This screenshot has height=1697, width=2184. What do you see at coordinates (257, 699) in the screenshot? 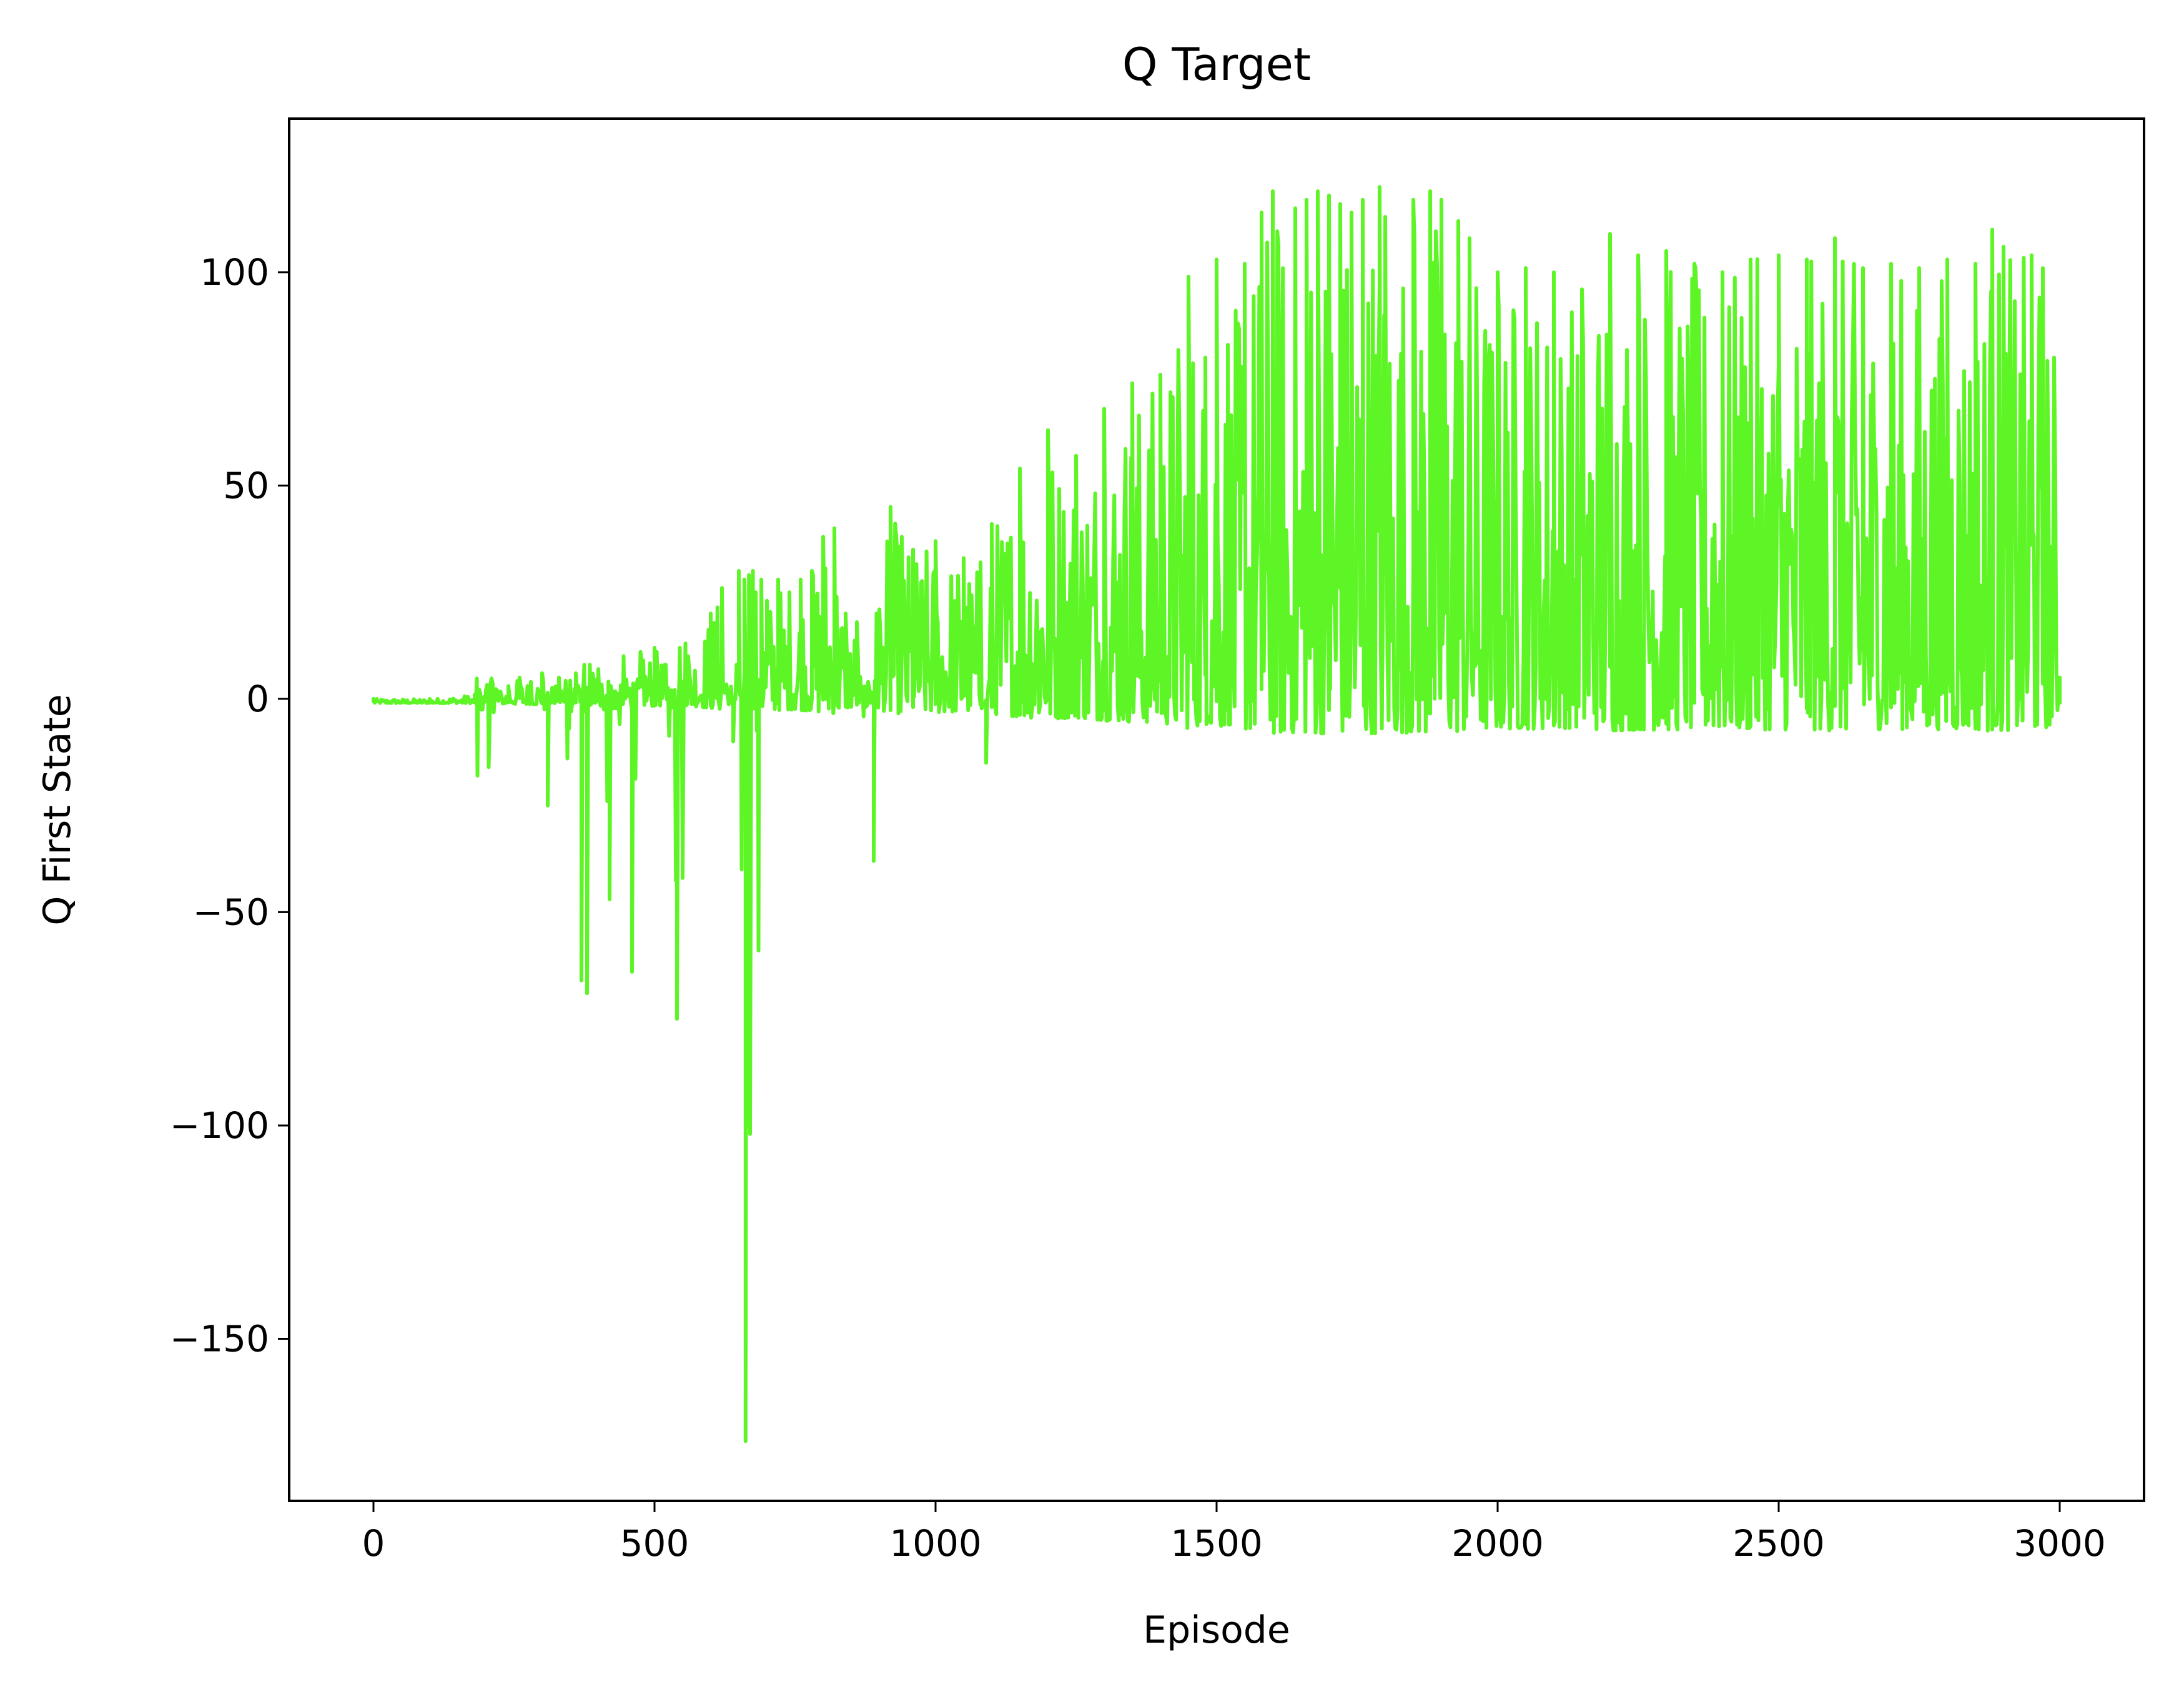
I see `y-tick-label: 0` at bounding box center [257, 699].